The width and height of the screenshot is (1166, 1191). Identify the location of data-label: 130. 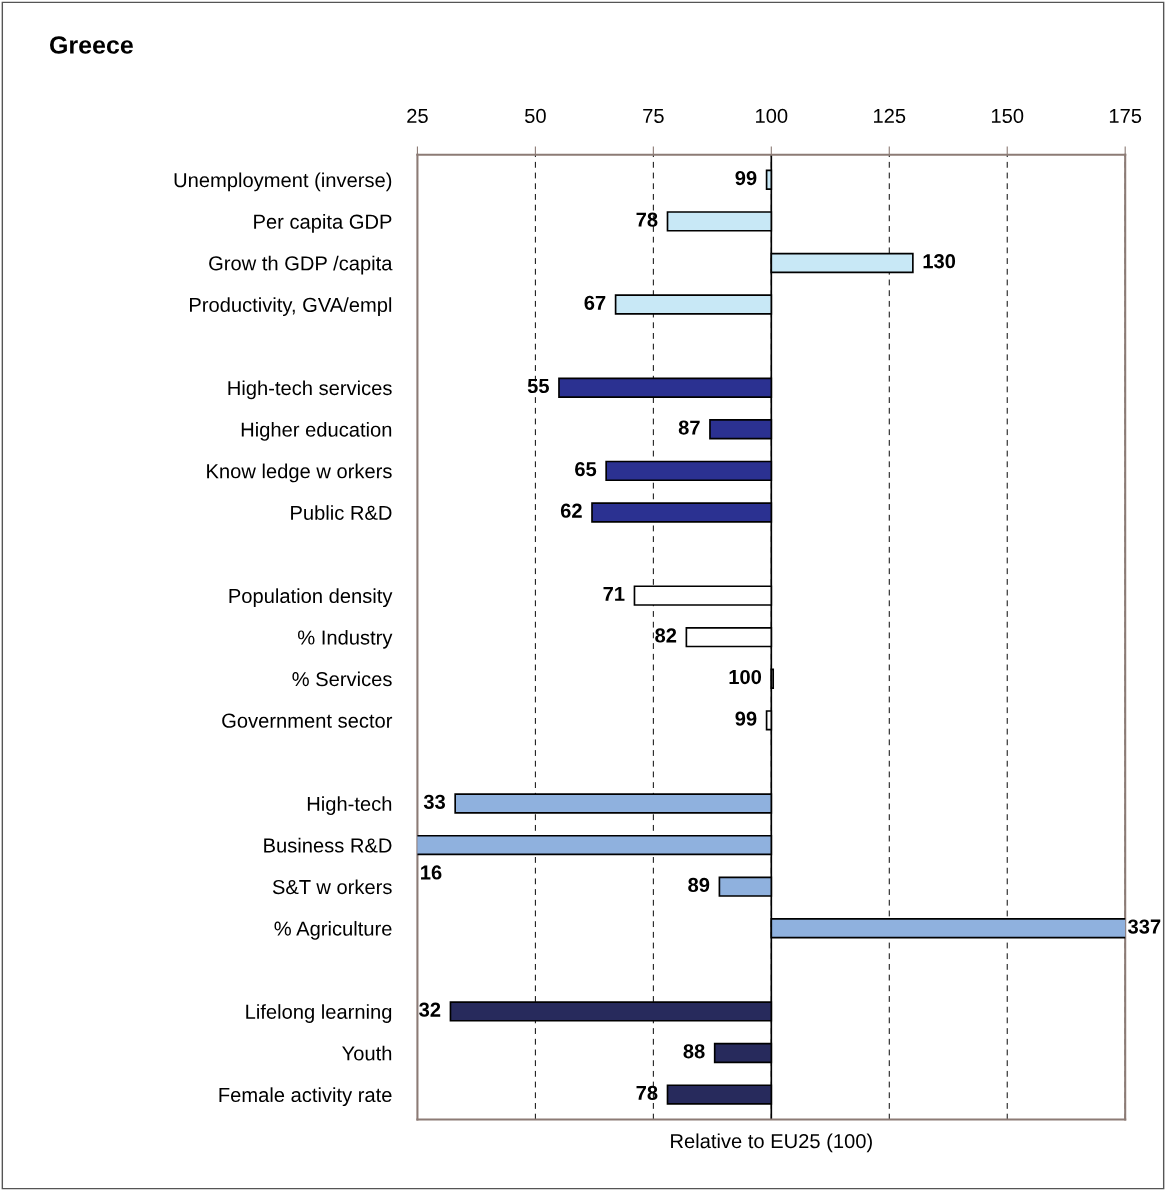
(939, 261).